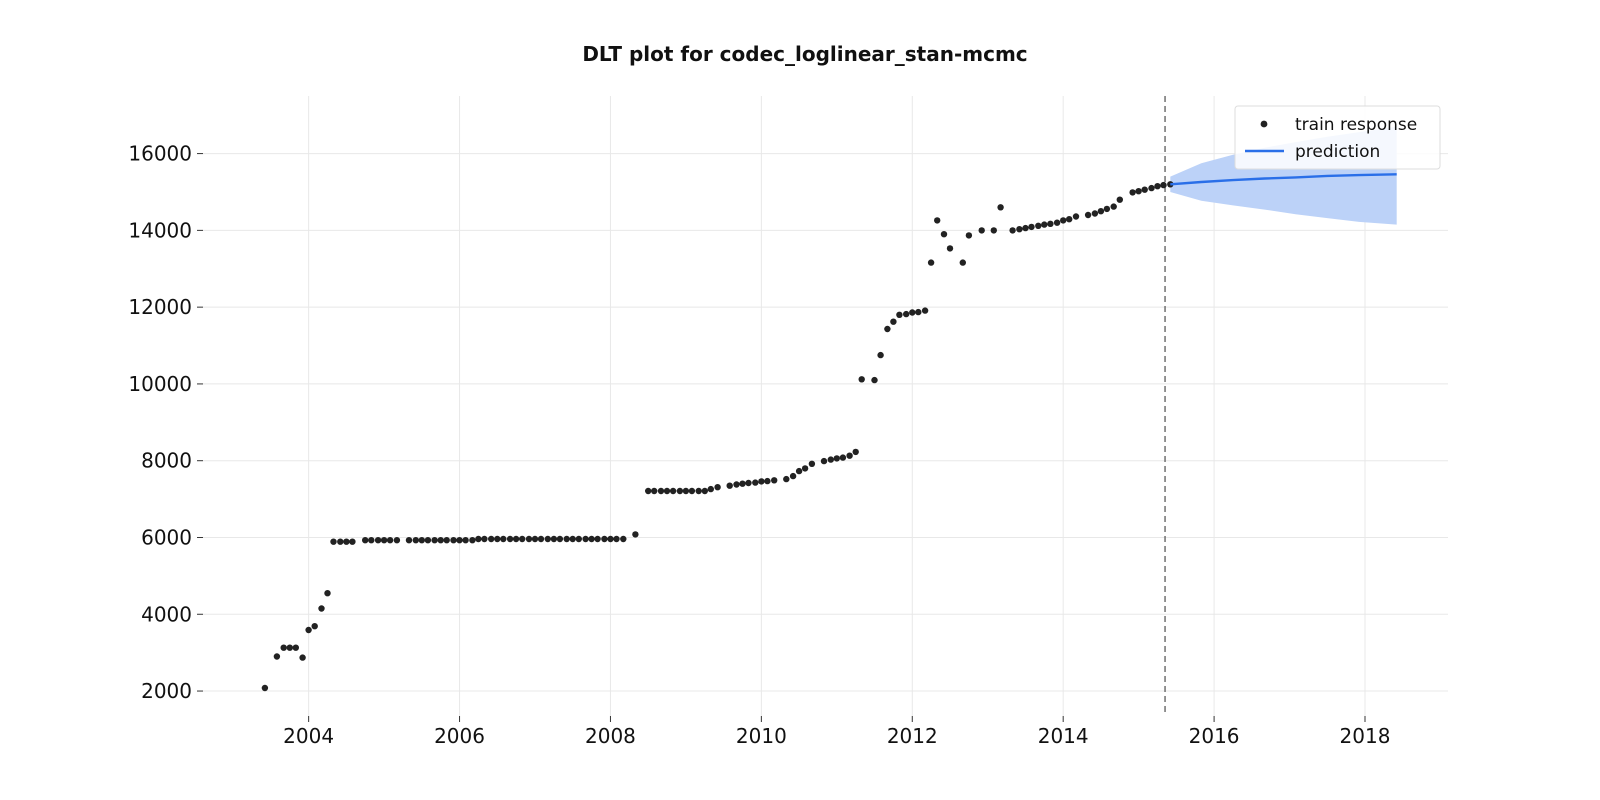 This screenshot has height=800, width=1600. What do you see at coordinates (166, 691) in the screenshot?
I see `y-tick-label: 2000` at bounding box center [166, 691].